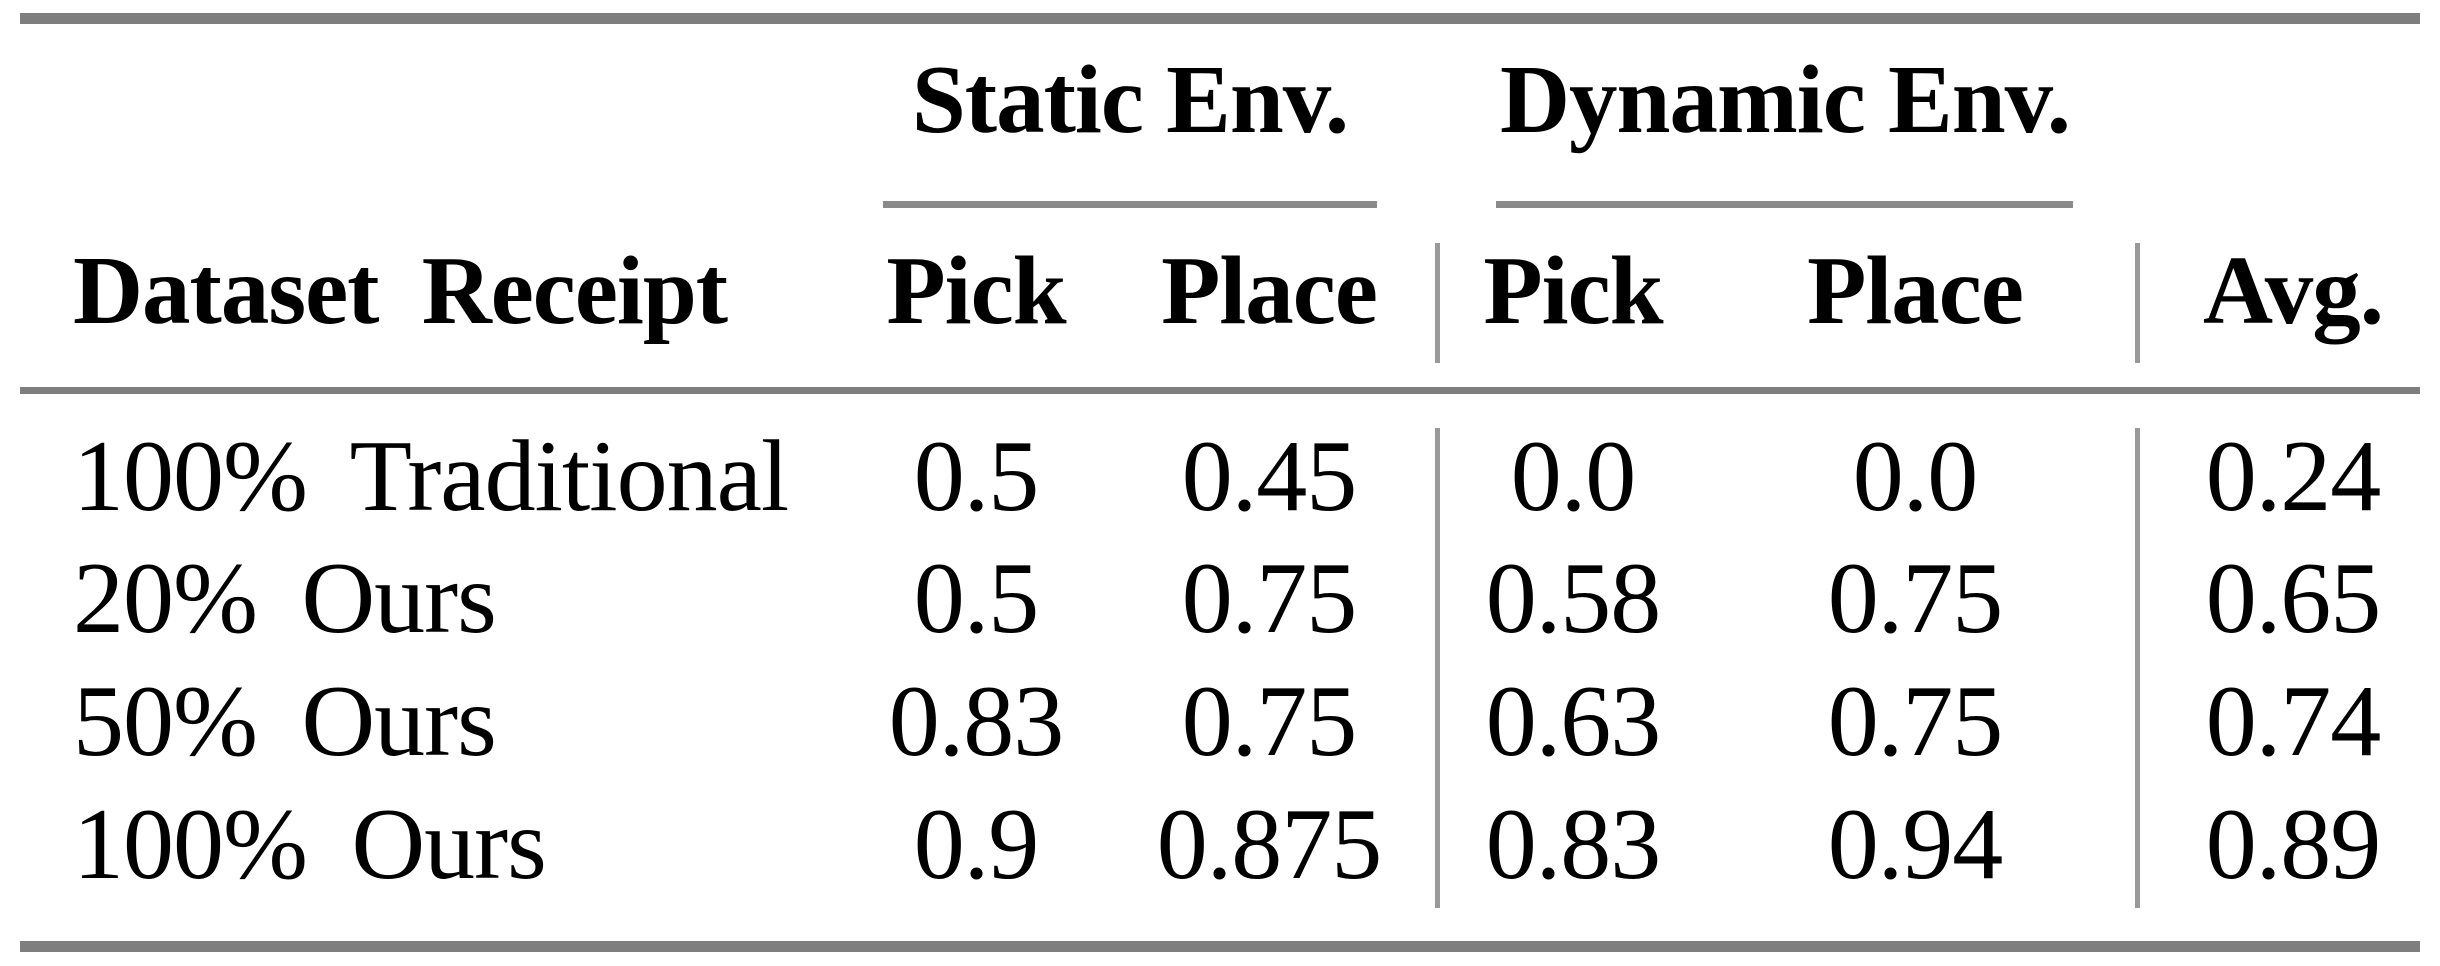 Image resolution: width=2440 pixels, height=966 pixels. What do you see at coordinates (285, 598) in the screenshot?
I see `row-label: 20% Ours` at bounding box center [285, 598].